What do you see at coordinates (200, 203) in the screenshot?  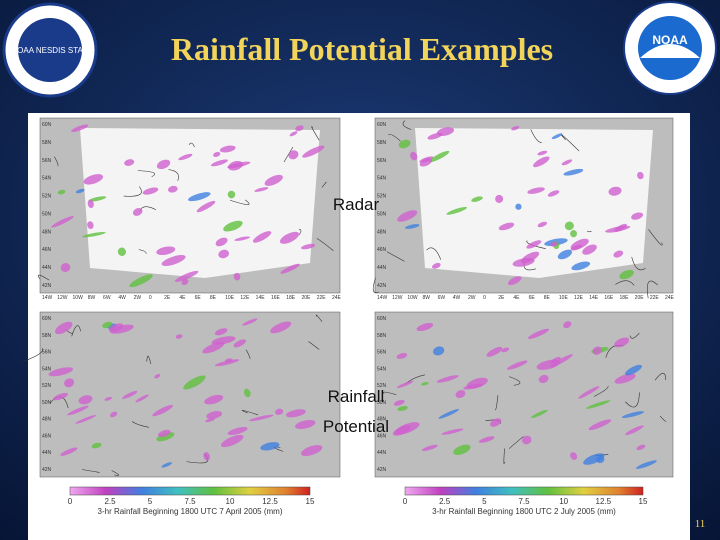 I see `coverage` at bounding box center [200, 203].